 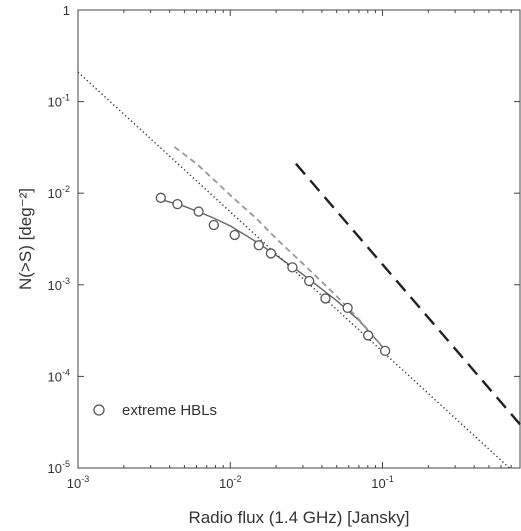 I want to click on legend-label: extreme HBLs, so click(x=169, y=410).